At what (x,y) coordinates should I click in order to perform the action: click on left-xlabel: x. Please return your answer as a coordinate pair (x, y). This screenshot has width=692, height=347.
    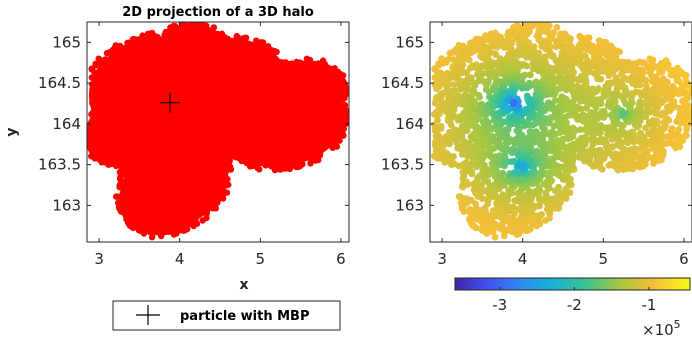
    Looking at the image, I should click on (243, 285).